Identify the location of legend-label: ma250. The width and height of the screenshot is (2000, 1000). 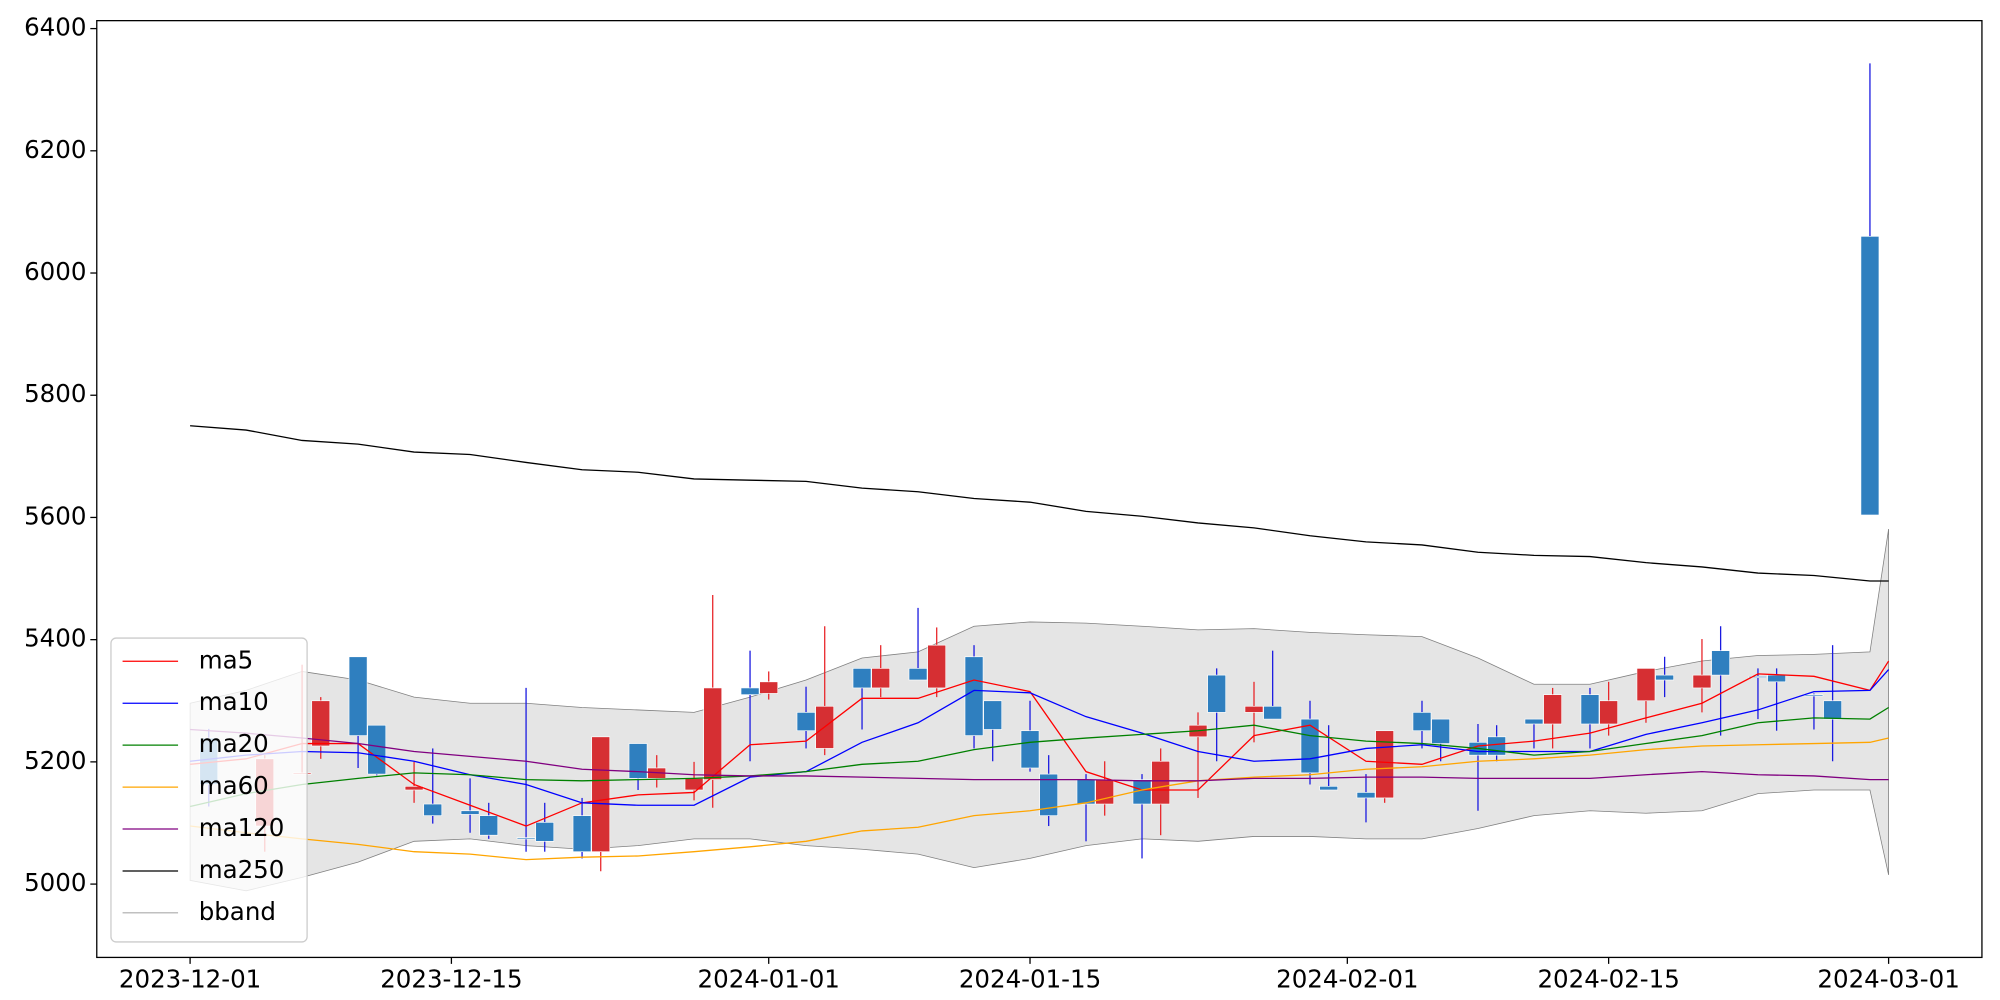
(242, 869).